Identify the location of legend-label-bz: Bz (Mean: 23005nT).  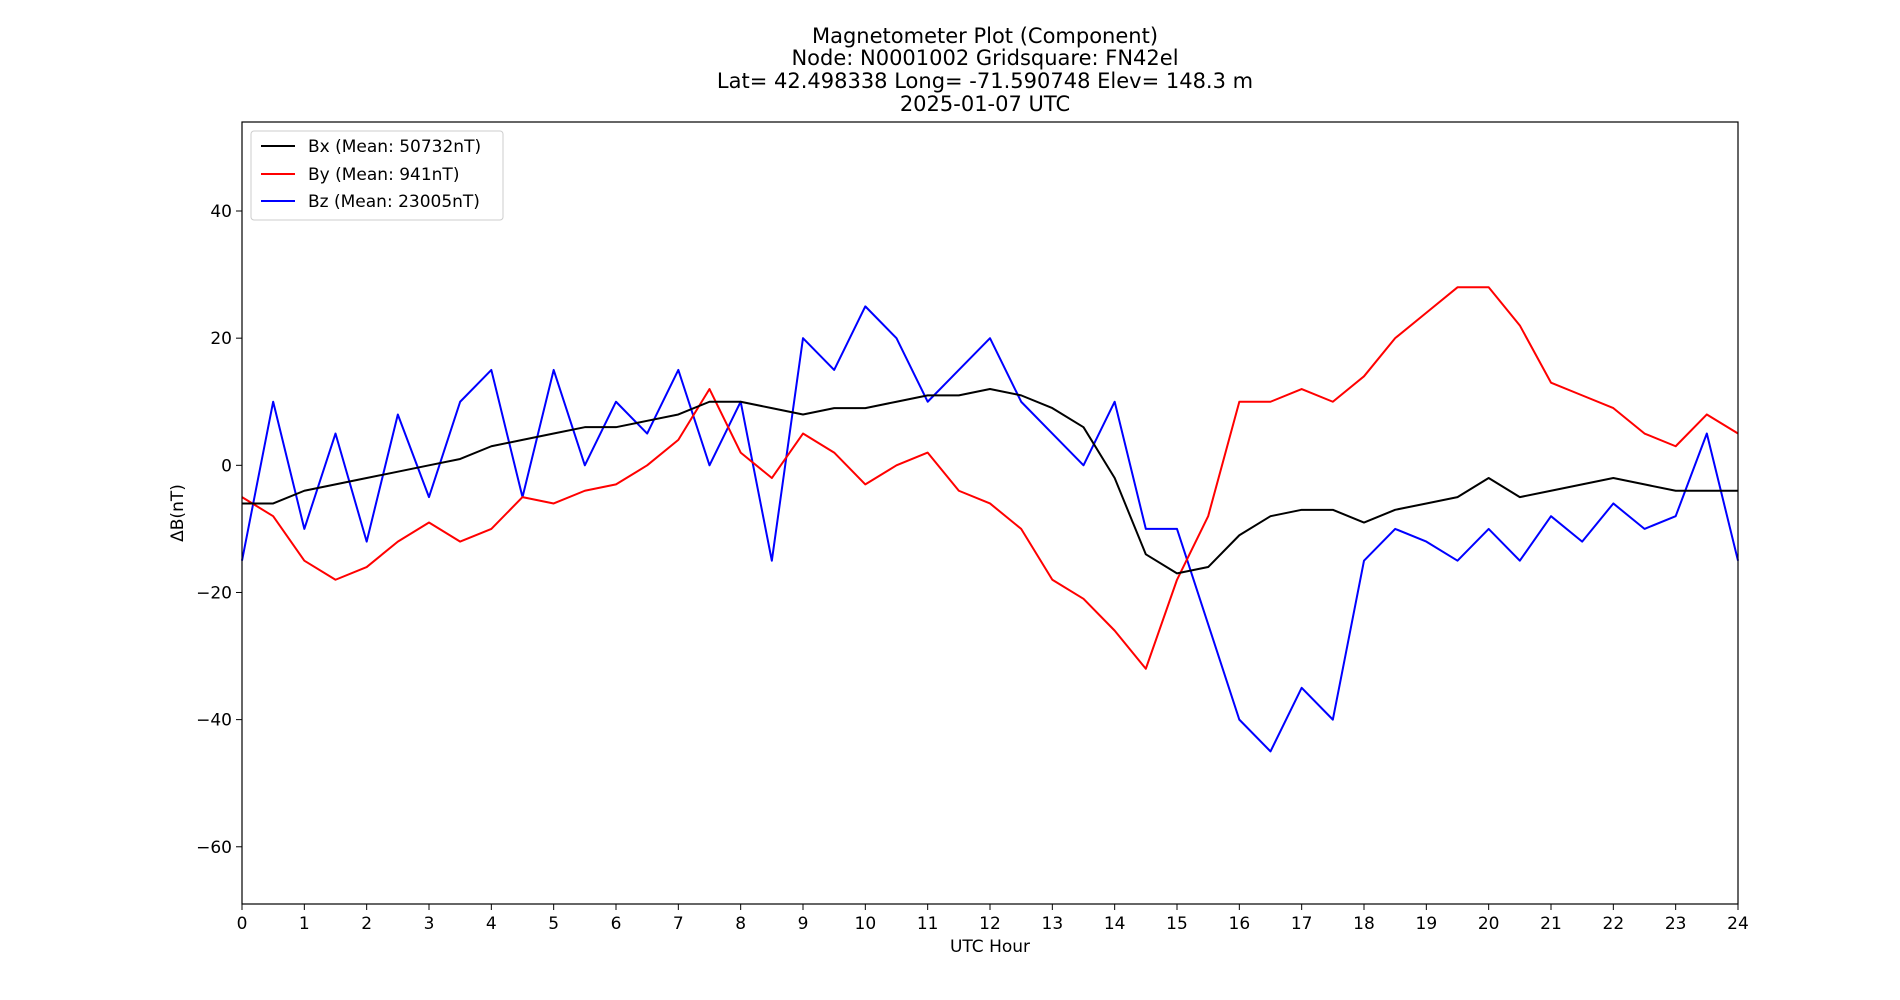
(394, 202).